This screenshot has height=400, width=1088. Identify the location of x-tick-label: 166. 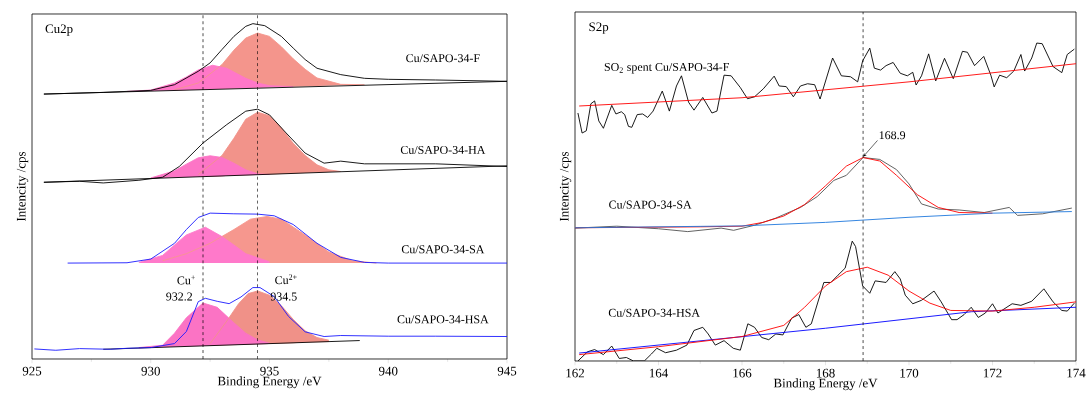
(742, 373).